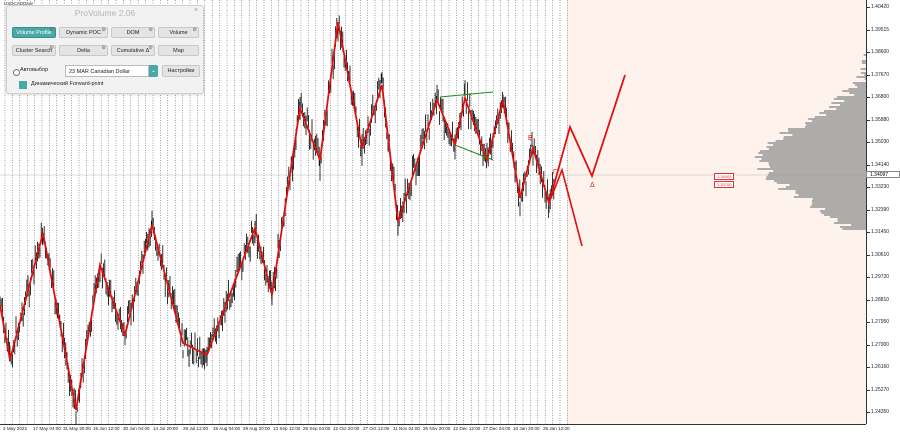  What do you see at coordinates (133, 50) in the screenshot?
I see `cumulative-delta-button: Cumulative Δ ⚙` at bounding box center [133, 50].